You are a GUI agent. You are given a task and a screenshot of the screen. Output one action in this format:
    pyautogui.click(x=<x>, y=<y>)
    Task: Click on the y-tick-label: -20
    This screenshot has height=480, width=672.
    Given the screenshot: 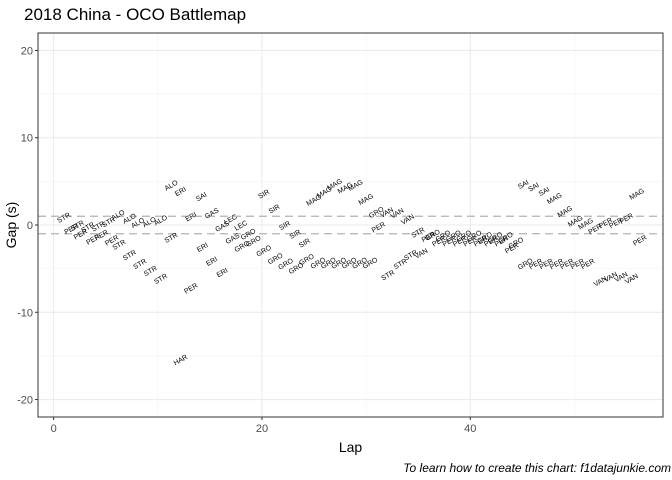 What is the action you would take?
    pyautogui.click(x=25, y=401)
    